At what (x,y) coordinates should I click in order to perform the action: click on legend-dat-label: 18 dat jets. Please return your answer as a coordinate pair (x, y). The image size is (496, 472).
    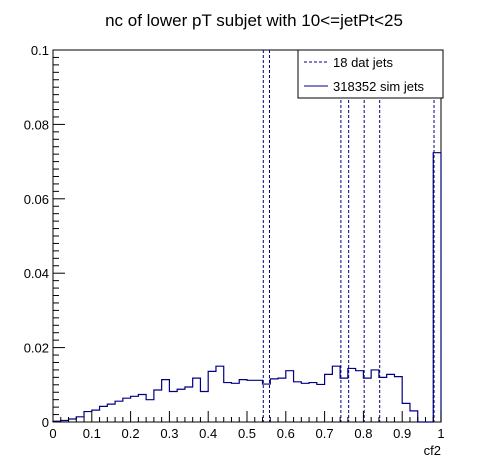
    Looking at the image, I should click on (363, 62).